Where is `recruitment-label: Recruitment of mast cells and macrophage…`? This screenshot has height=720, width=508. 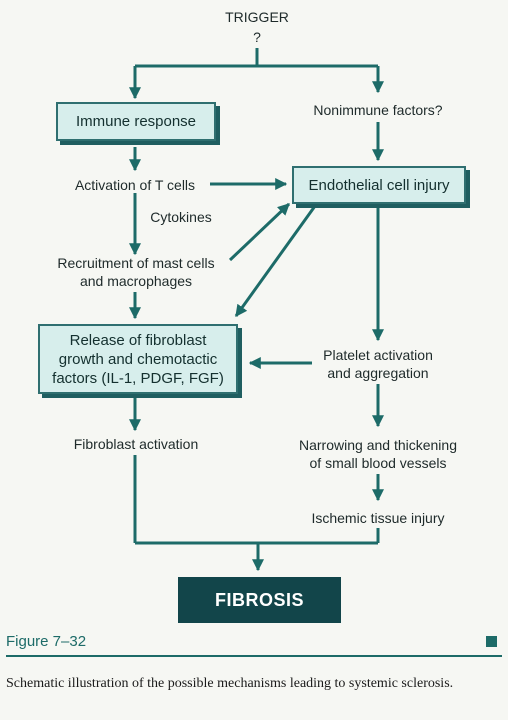
recruitment-label: Recruitment of mast cells and macrophage… is located at coordinates (136, 272).